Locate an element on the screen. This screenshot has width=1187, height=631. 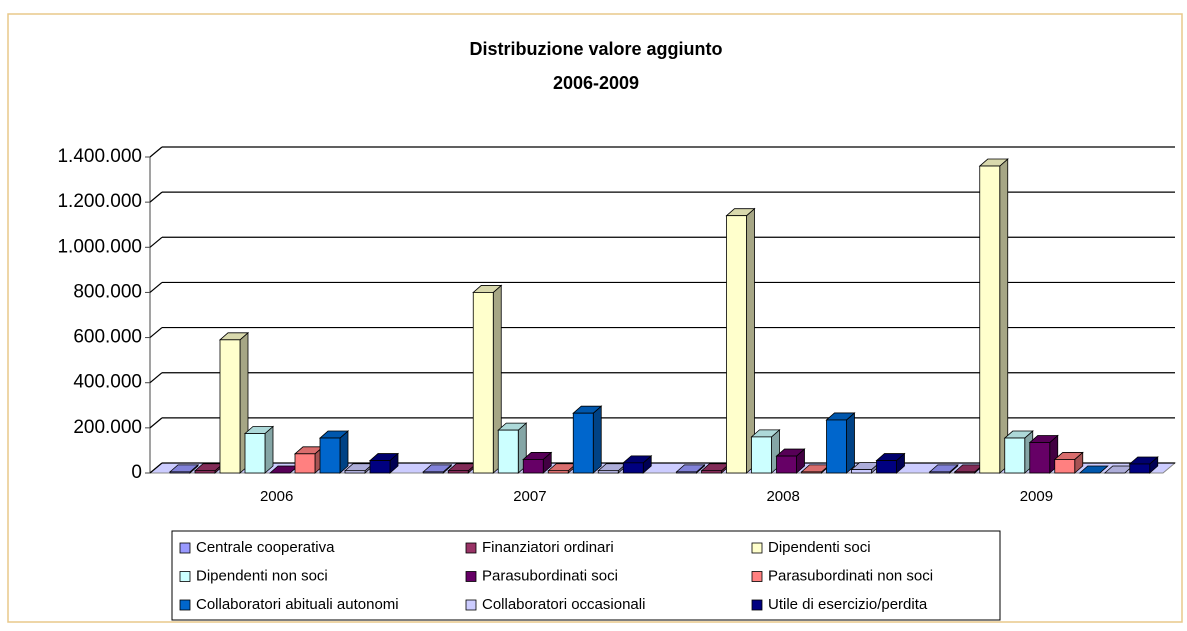
y-tick-label: 200.000 is located at coordinates (107, 427).